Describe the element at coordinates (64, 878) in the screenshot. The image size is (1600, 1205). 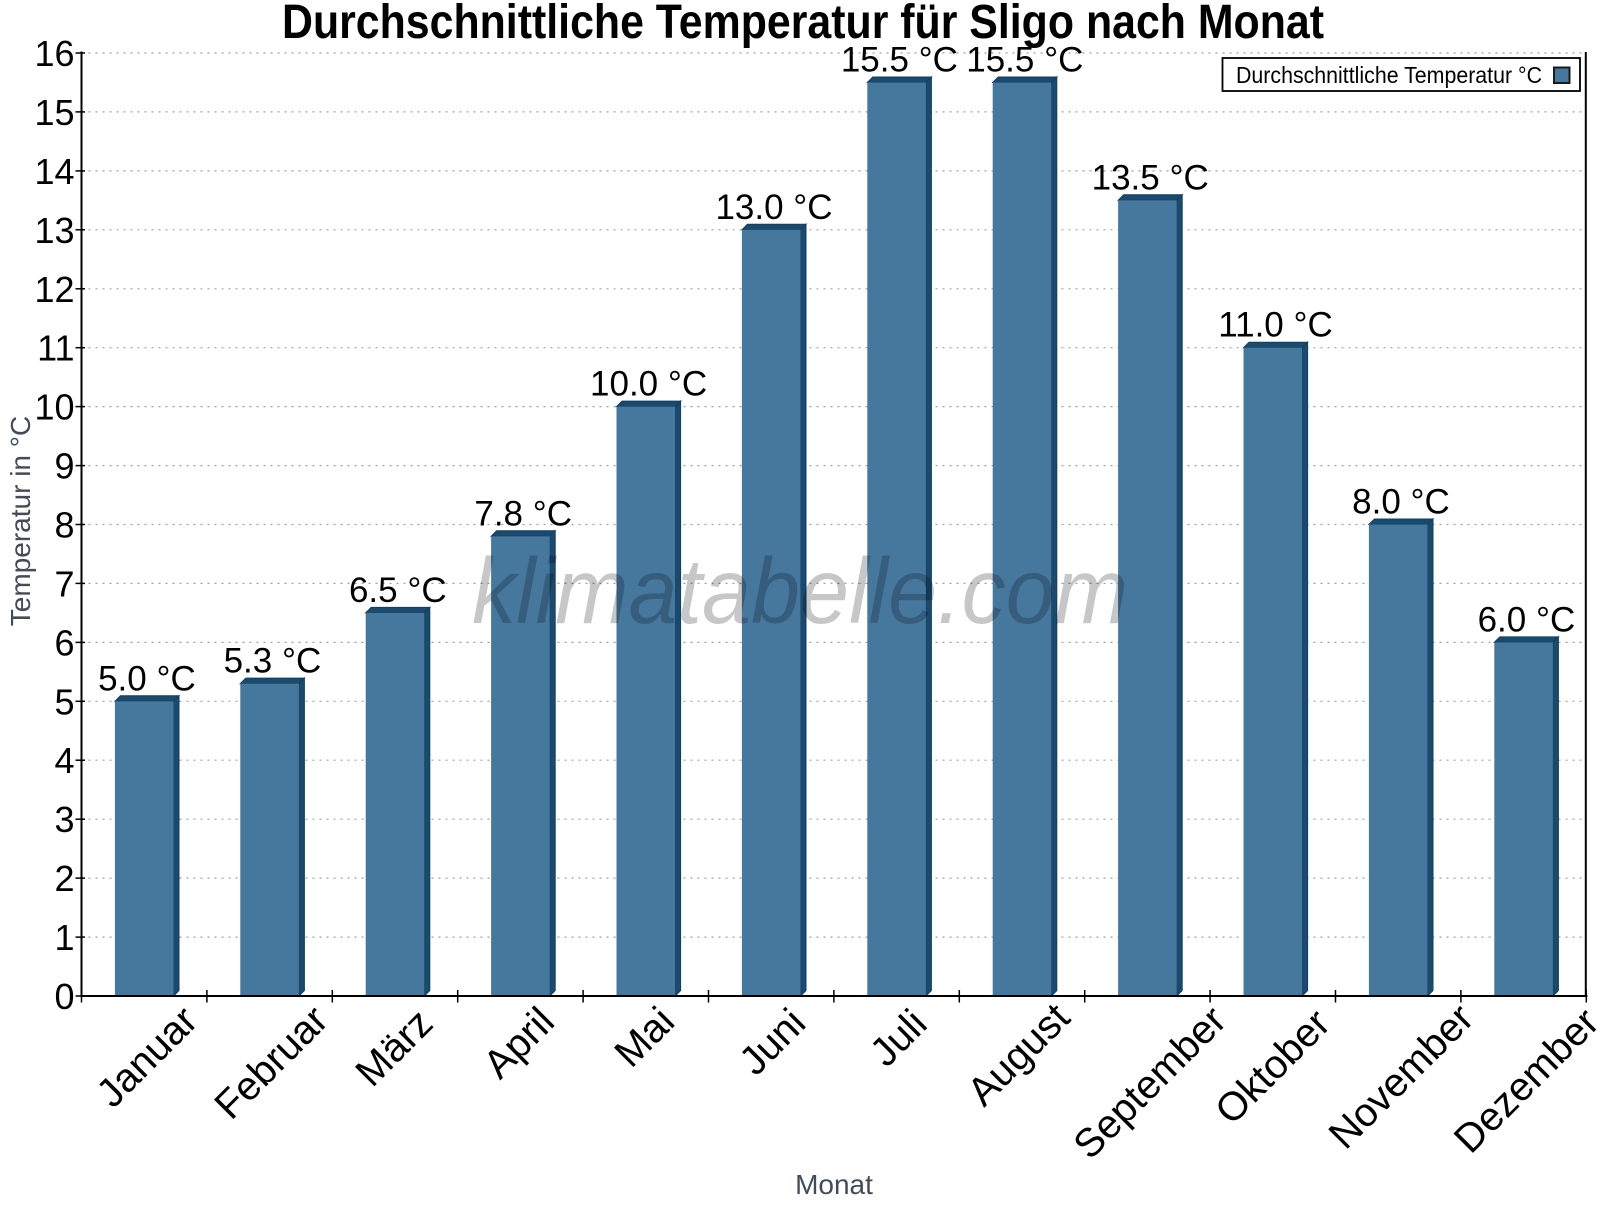
I see `svg-text: 2` at that location.